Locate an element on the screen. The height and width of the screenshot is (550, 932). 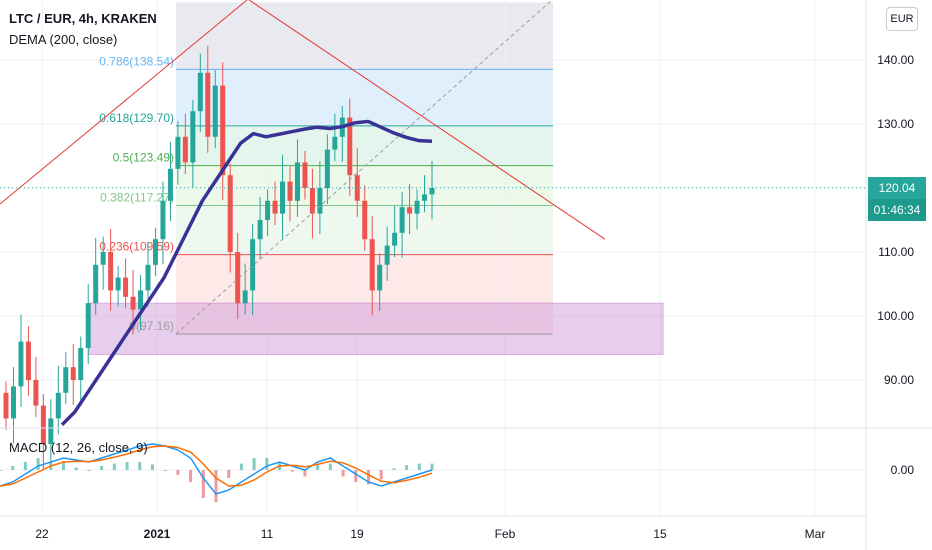
support-rect is located at coordinates (376, 328).